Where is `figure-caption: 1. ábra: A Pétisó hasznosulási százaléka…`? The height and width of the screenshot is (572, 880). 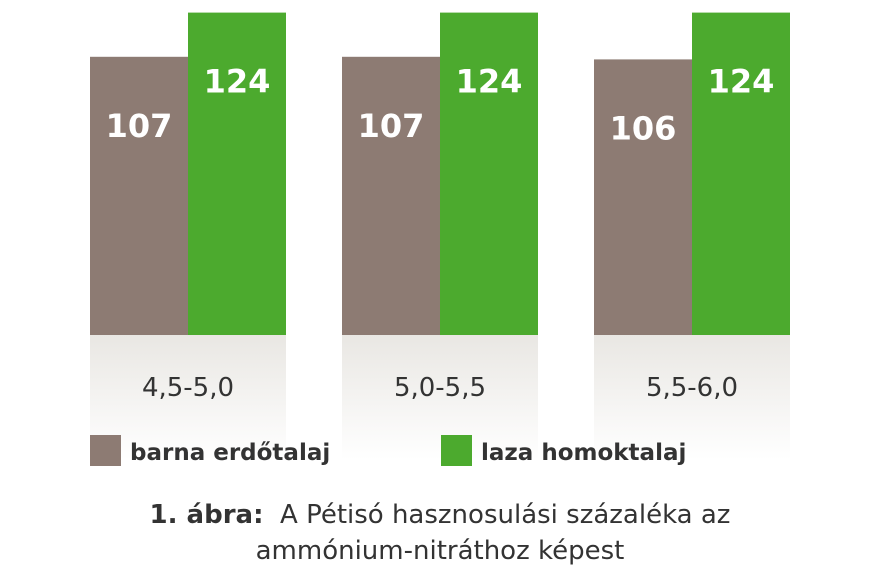 figure-caption: 1. ábra: A Pétisó hasznosulási százaléka… is located at coordinates (440, 515).